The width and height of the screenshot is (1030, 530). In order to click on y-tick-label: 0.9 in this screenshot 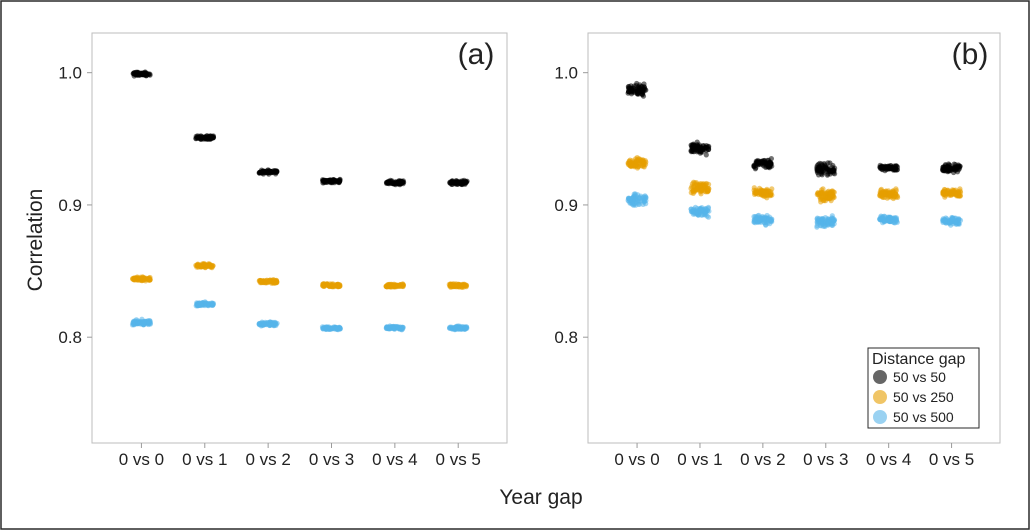, I will do `click(566, 205)`.